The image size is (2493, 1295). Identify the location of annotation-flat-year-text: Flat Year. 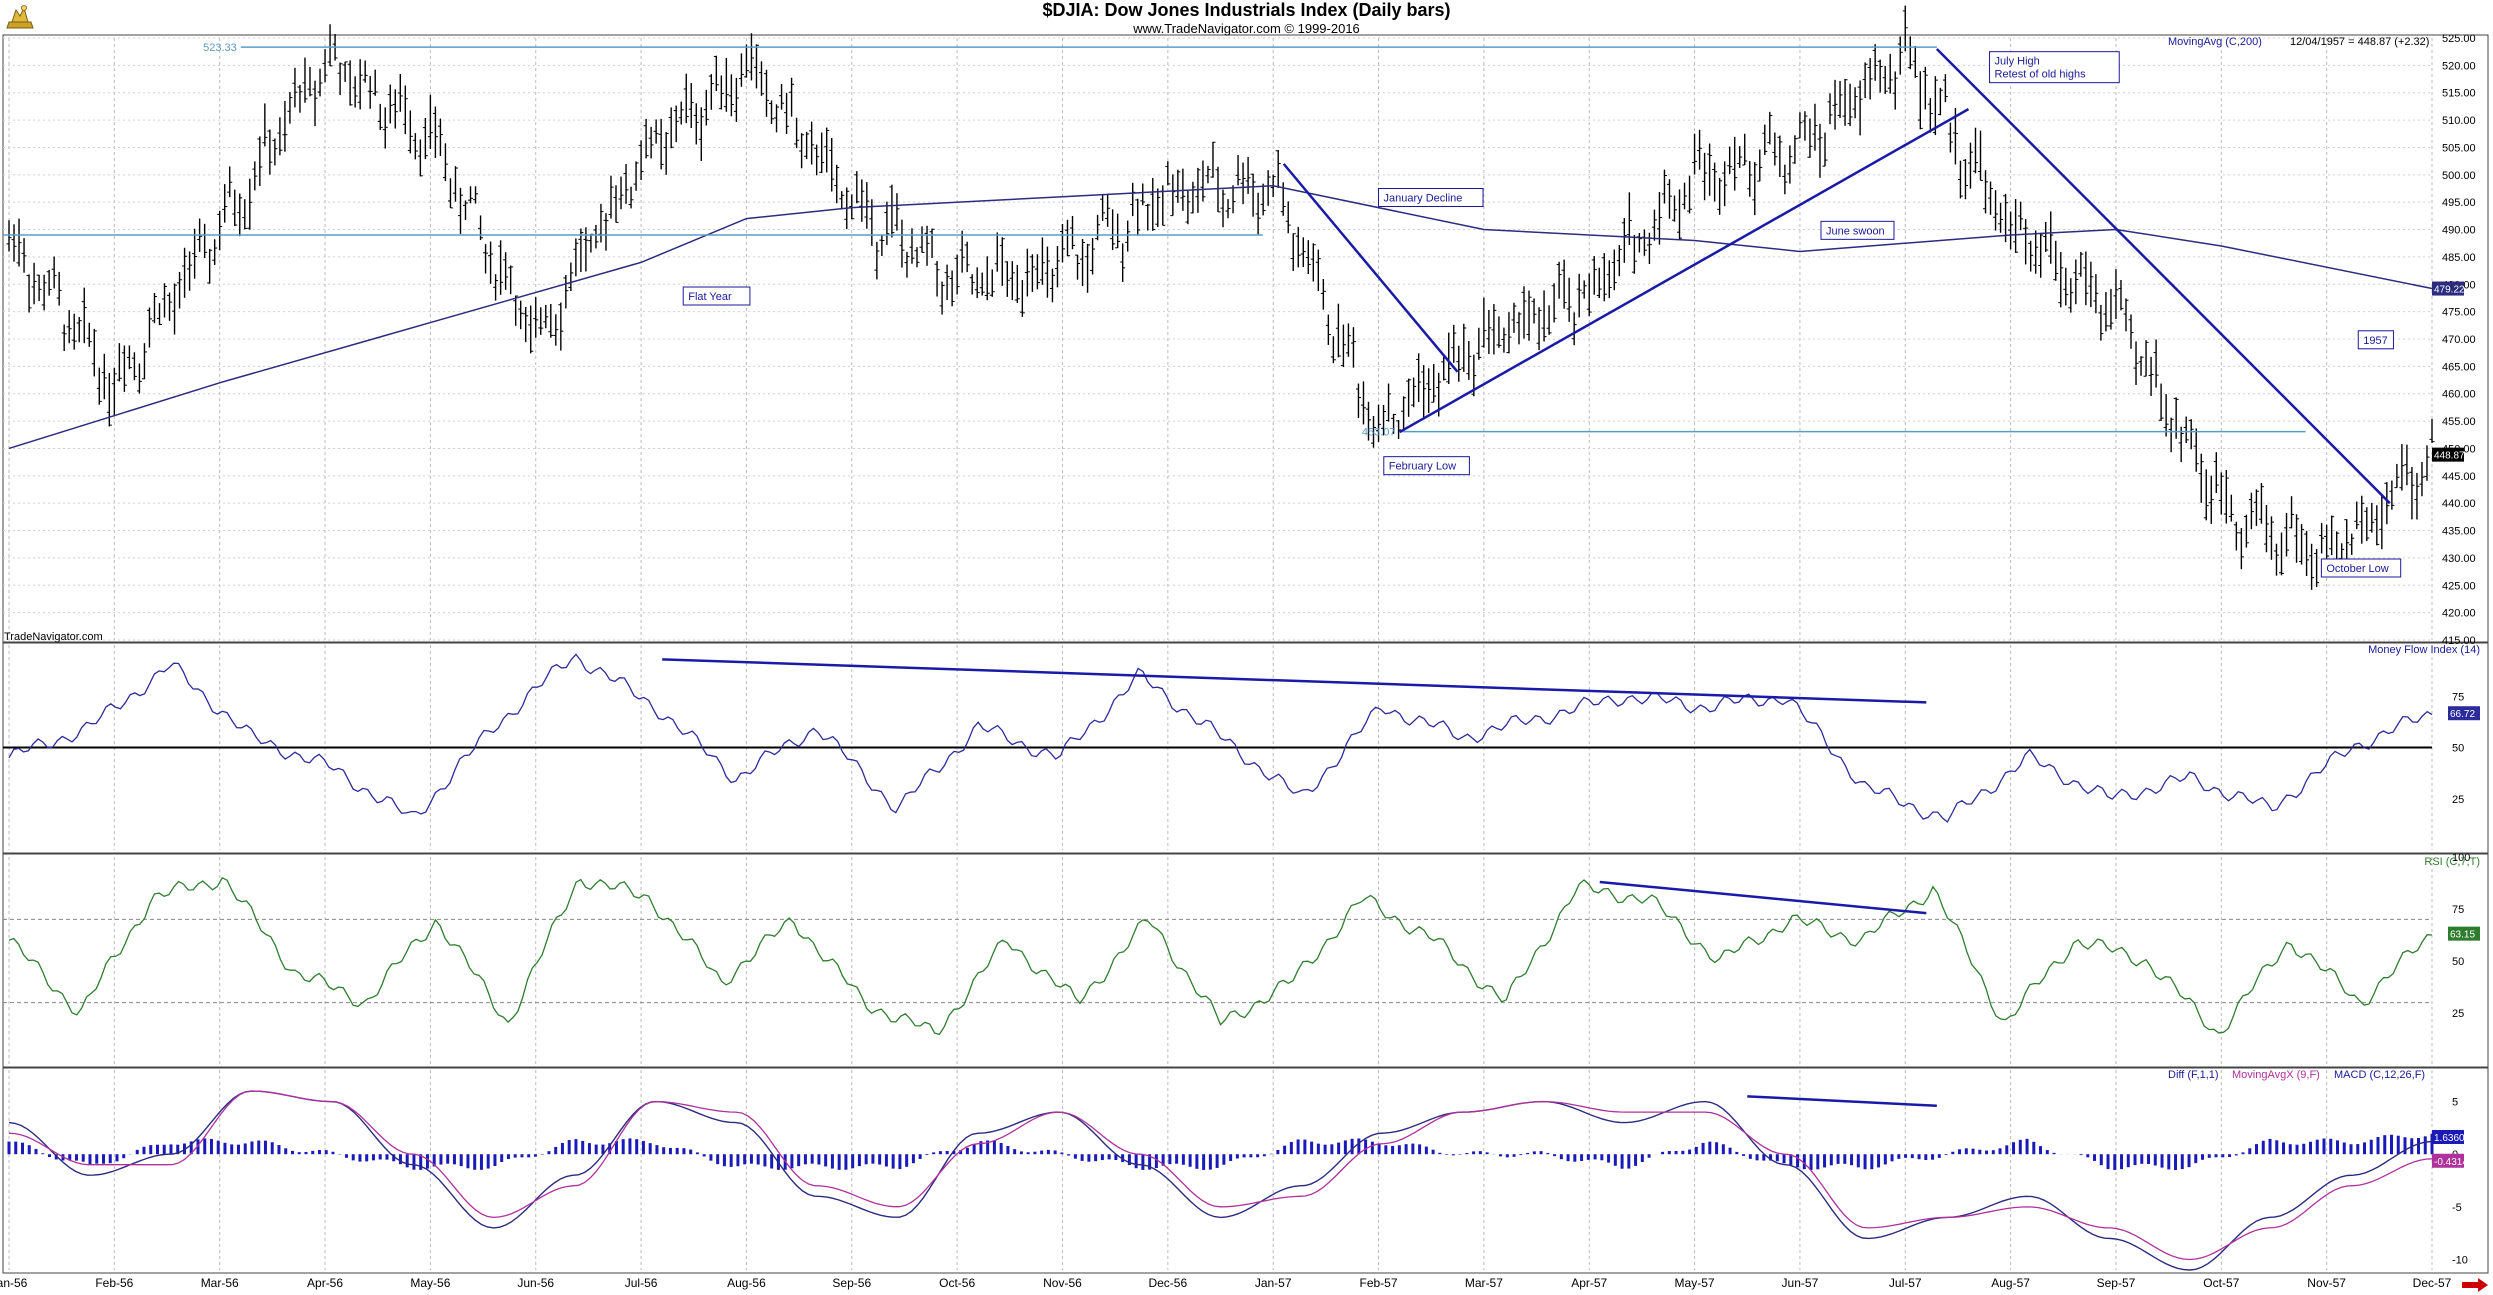
(710, 297).